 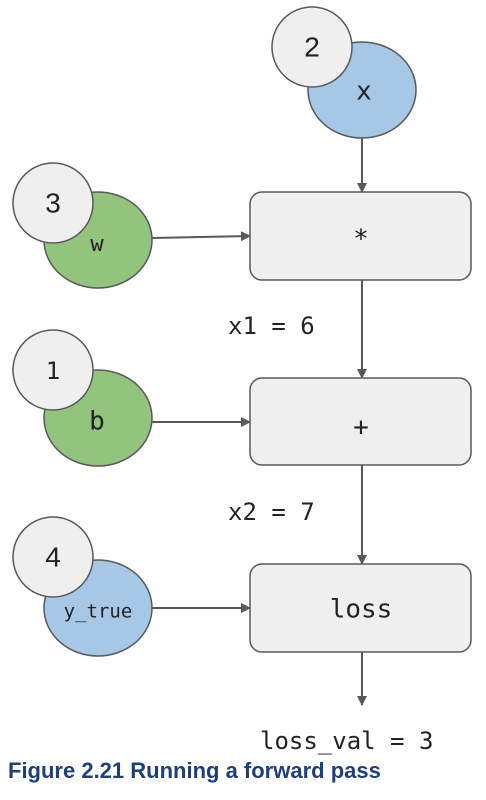 I want to click on op-multiply-label: *, so click(x=361, y=240).